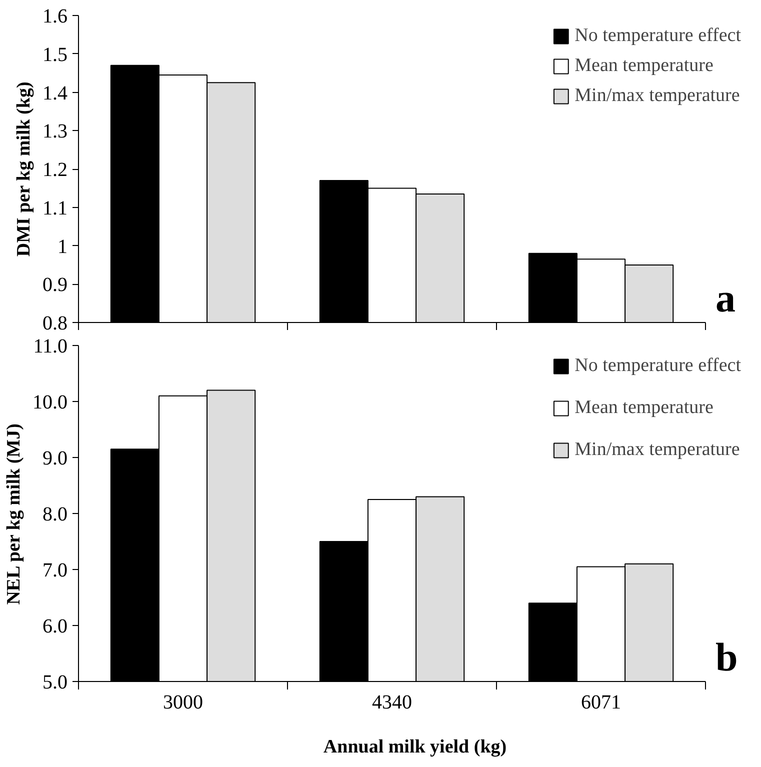 Image resolution: width=761 pixels, height=767 pixels. What do you see at coordinates (55, 93) in the screenshot?
I see `y-tick-label: 1.4` at bounding box center [55, 93].